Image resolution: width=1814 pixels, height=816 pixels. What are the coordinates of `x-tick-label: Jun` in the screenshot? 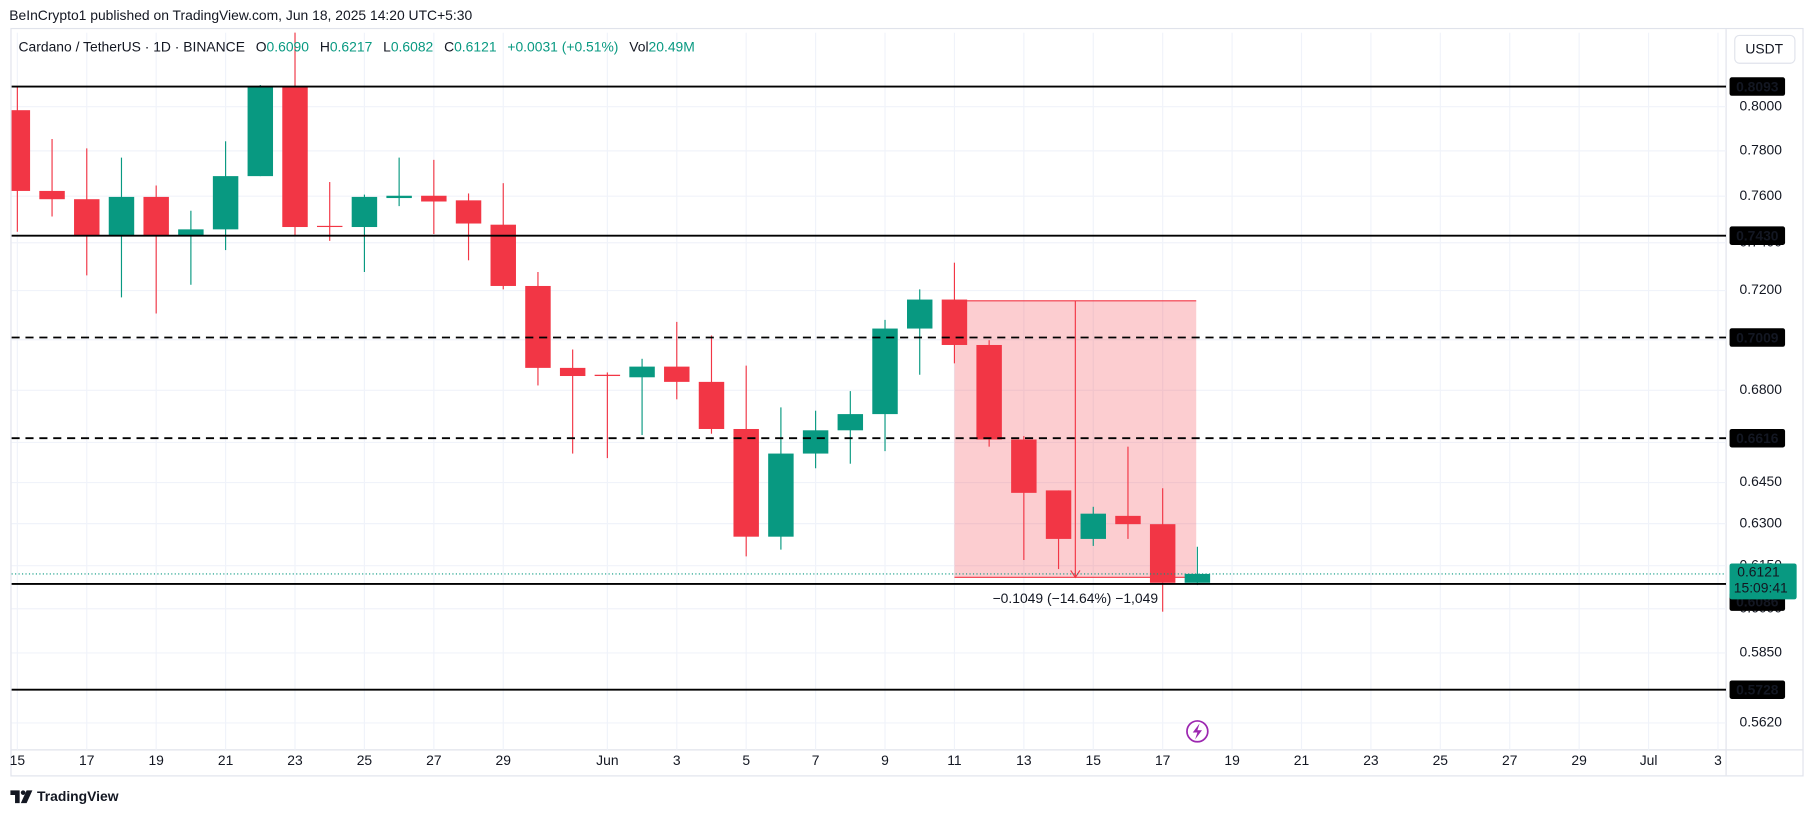 It's located at (607, 760).